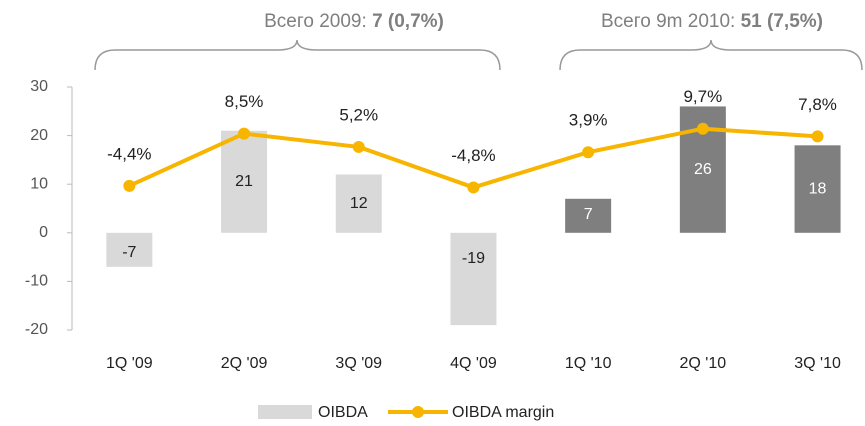  What do you see at coordinates (39, 86) in the screenshot?
I see `y-tick-label: 30` at bounding box center [39, 86].